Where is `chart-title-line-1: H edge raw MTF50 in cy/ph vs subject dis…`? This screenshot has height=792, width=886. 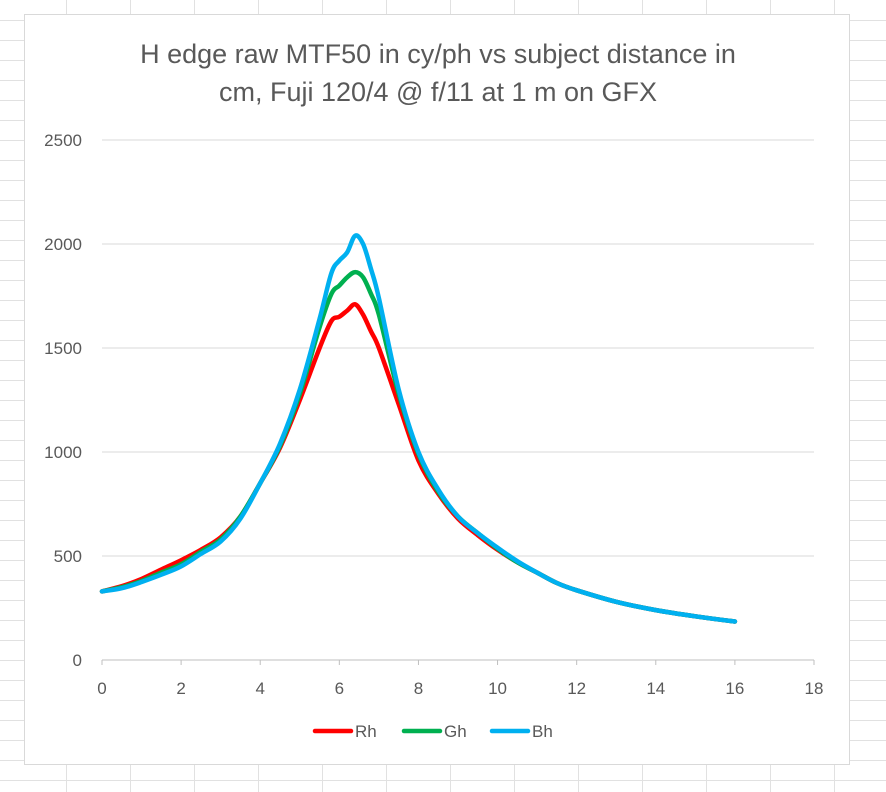
chart-title-line-1: H edge raw MTF50 in cy/ph vs subject dis… is located at coordinates (438, 54).